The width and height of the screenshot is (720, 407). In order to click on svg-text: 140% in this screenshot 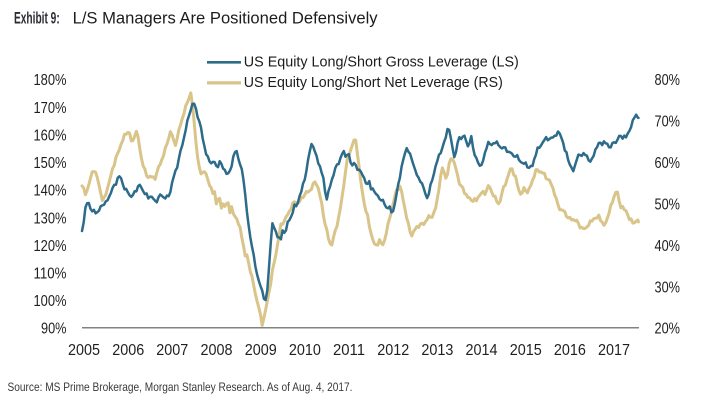, I will do `click(50, 191)`.